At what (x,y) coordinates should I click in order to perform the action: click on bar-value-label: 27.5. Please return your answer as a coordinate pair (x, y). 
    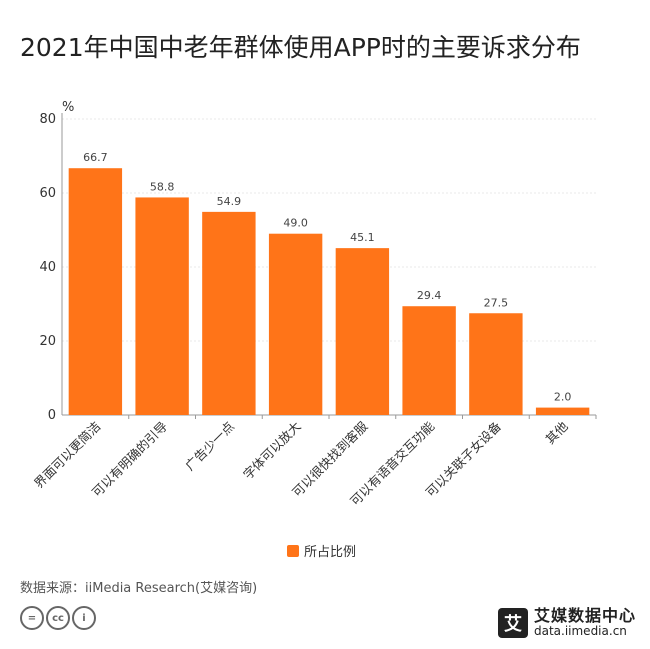
    Looking at the image, I should click on (496, 302).